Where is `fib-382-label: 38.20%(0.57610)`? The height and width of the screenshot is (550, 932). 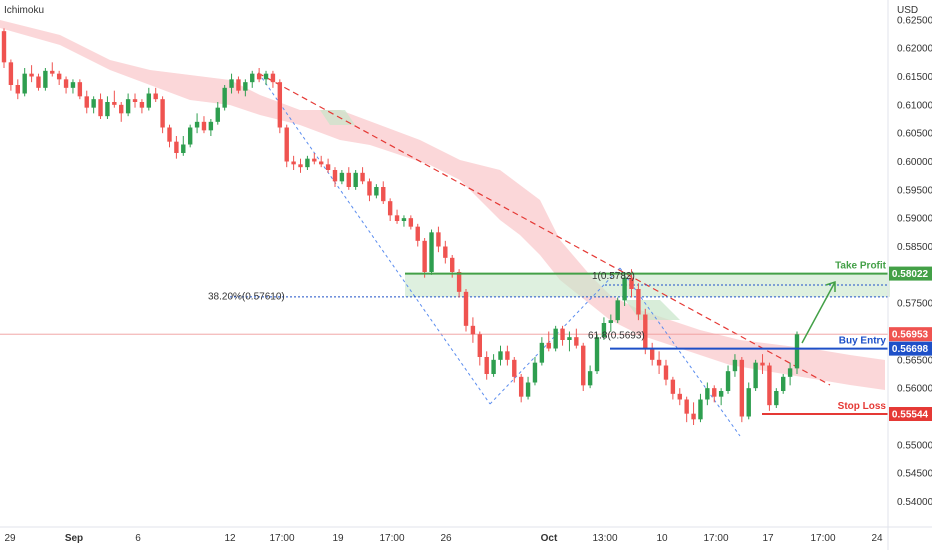
fib-382-label: 38.20%(0.57610) is located at coordinates (246, 296).